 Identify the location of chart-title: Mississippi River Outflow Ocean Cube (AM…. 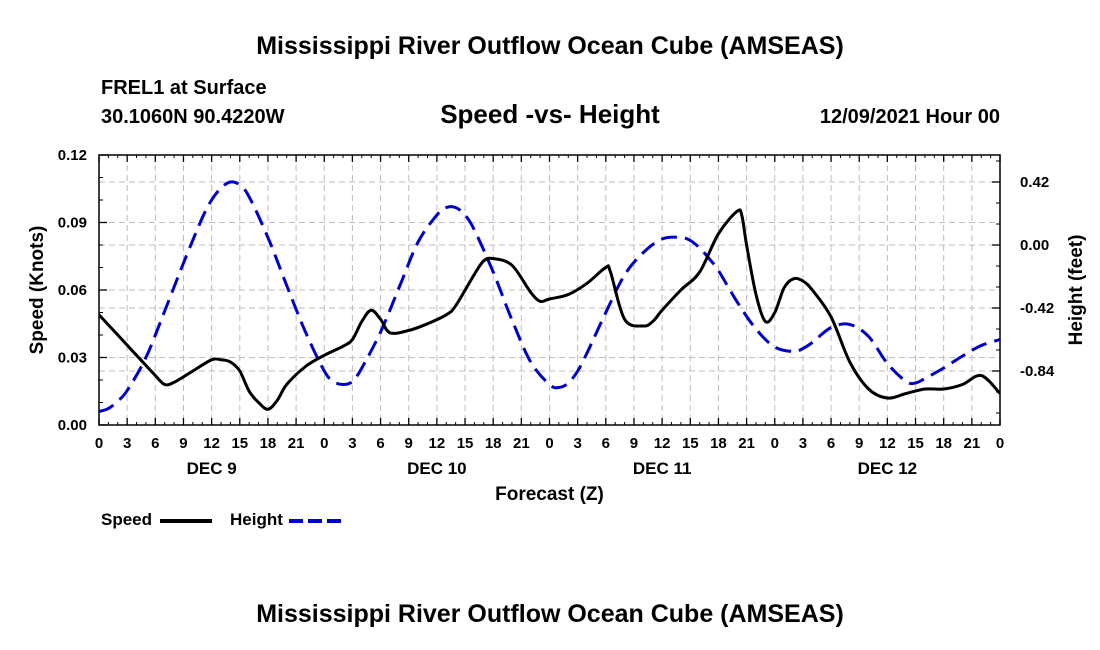
(550, 46).